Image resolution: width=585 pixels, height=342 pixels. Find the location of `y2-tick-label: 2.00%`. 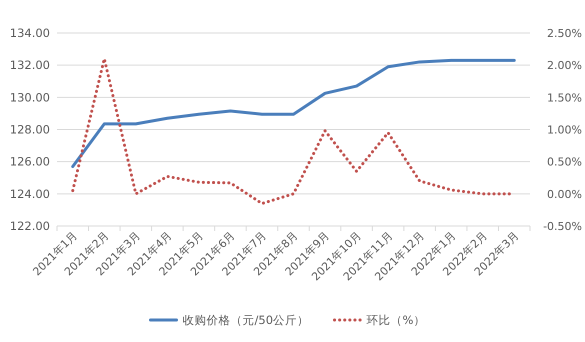

y2-tick-label: 2.00% is located at coordinates (564, 65).